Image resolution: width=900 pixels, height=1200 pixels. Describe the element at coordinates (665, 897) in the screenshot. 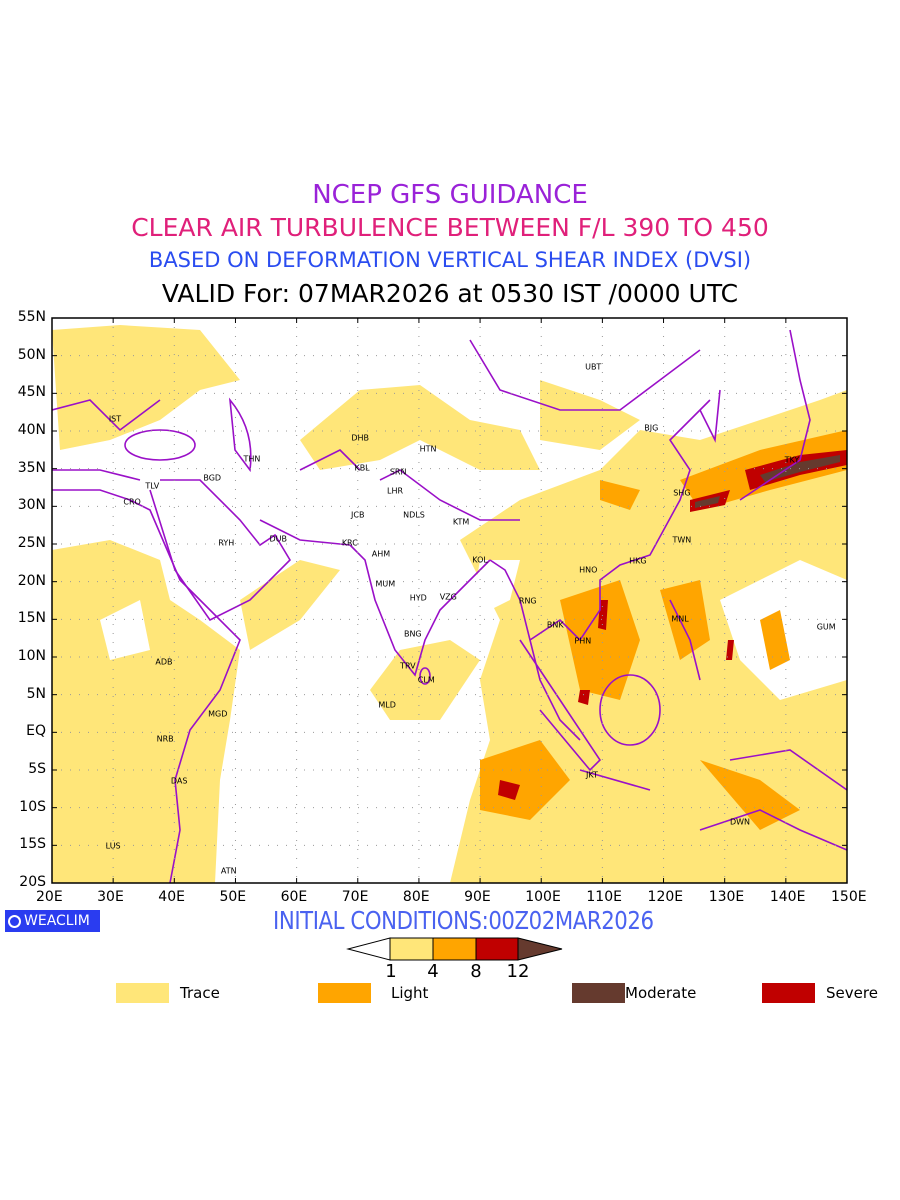

I see `lon-tick-label: 120E` at that location.